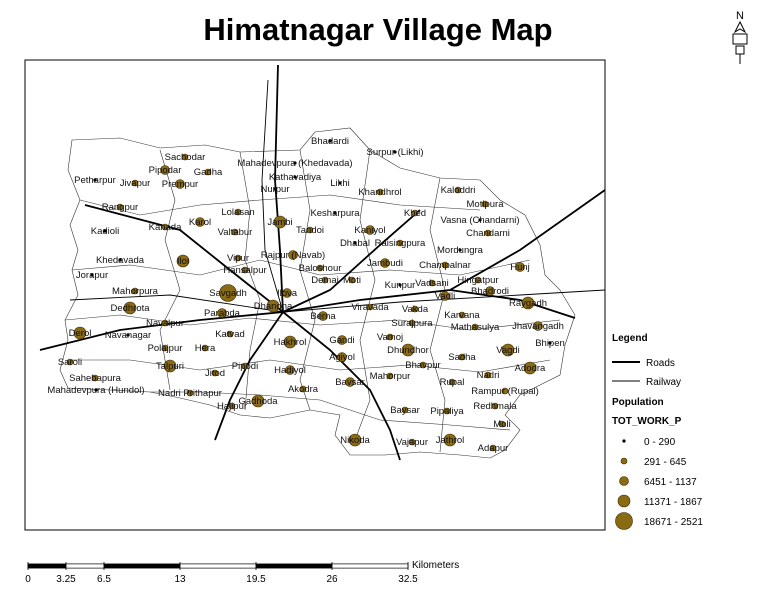 The image size is (768, 594). I want to click on map-title: Himatnagar Village Map, so click(377, 29).